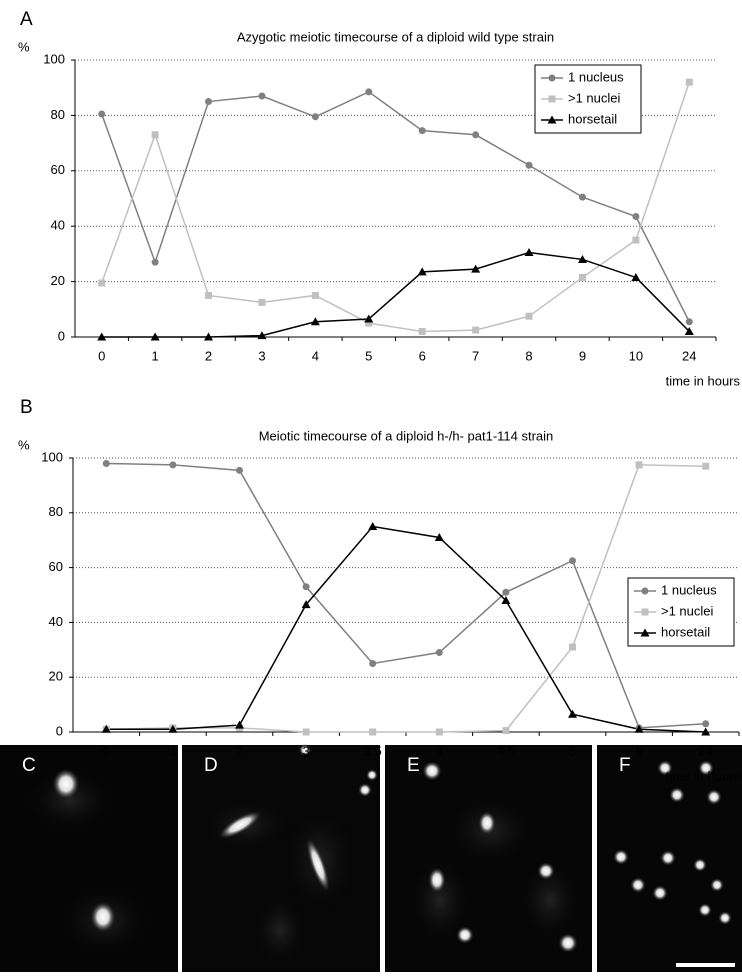 This screenshot has height=977, width=742. Describe the element at coordinates (59, 730) in the screenshot. I see `y-tick-label: 0` at that location.